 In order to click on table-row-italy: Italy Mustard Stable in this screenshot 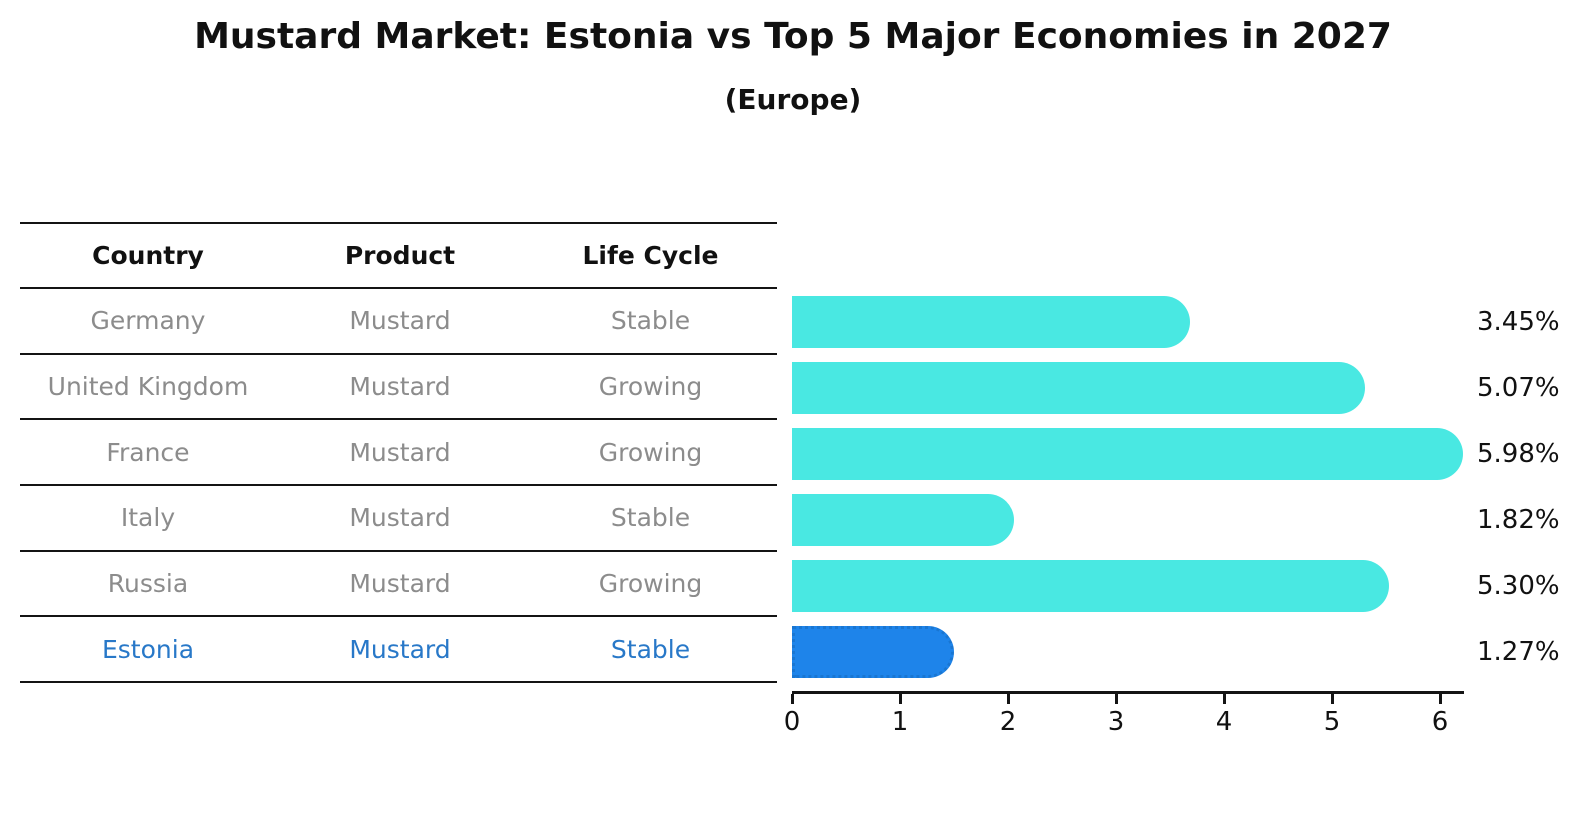, I will do `click(398, 519)`.